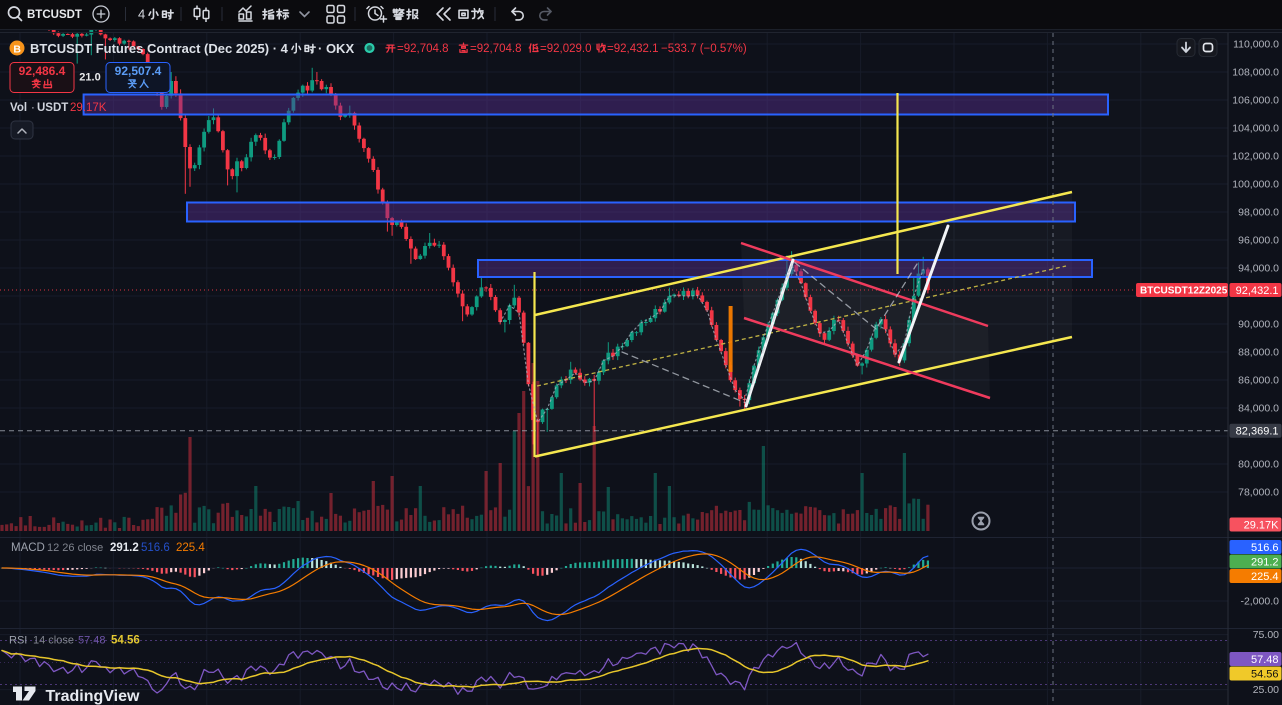 The height and width of the screenshot is (705, 1282). Describe the element at coordinates (89, 78) in the screenshot. I see `svg-text: 21.0` at that location.